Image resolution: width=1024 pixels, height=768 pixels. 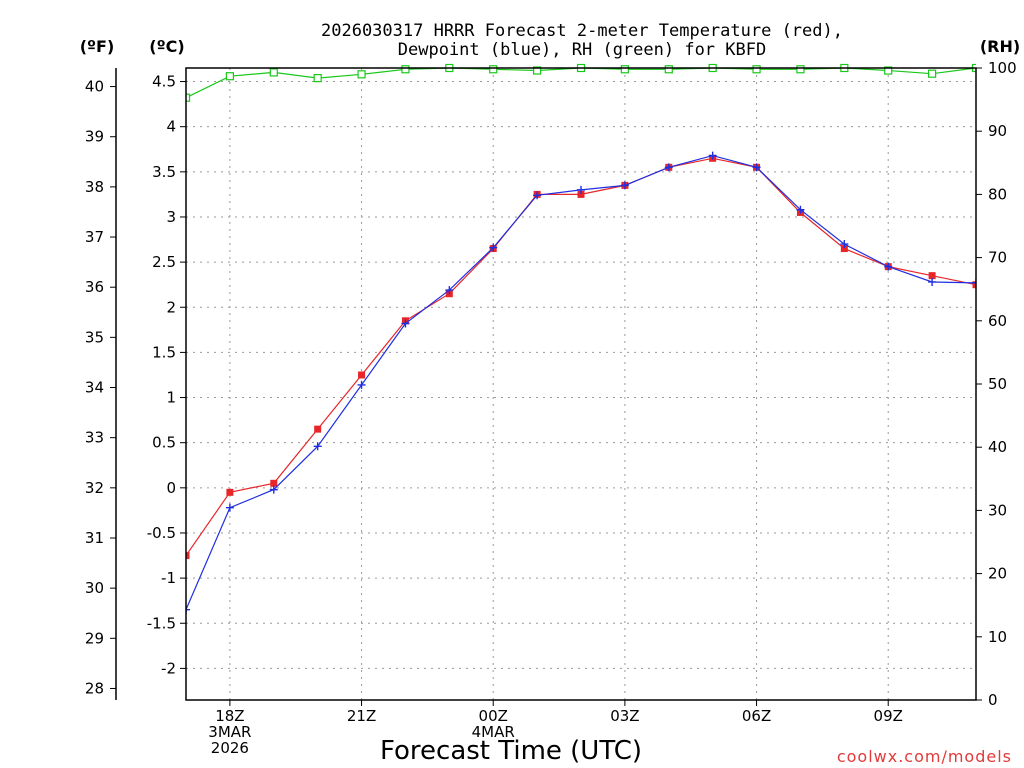 What do you see at coordinates (164, 172) in the screenshot?
I see `celsius-tick-label: 3.5` at bounding box center [164, 172].